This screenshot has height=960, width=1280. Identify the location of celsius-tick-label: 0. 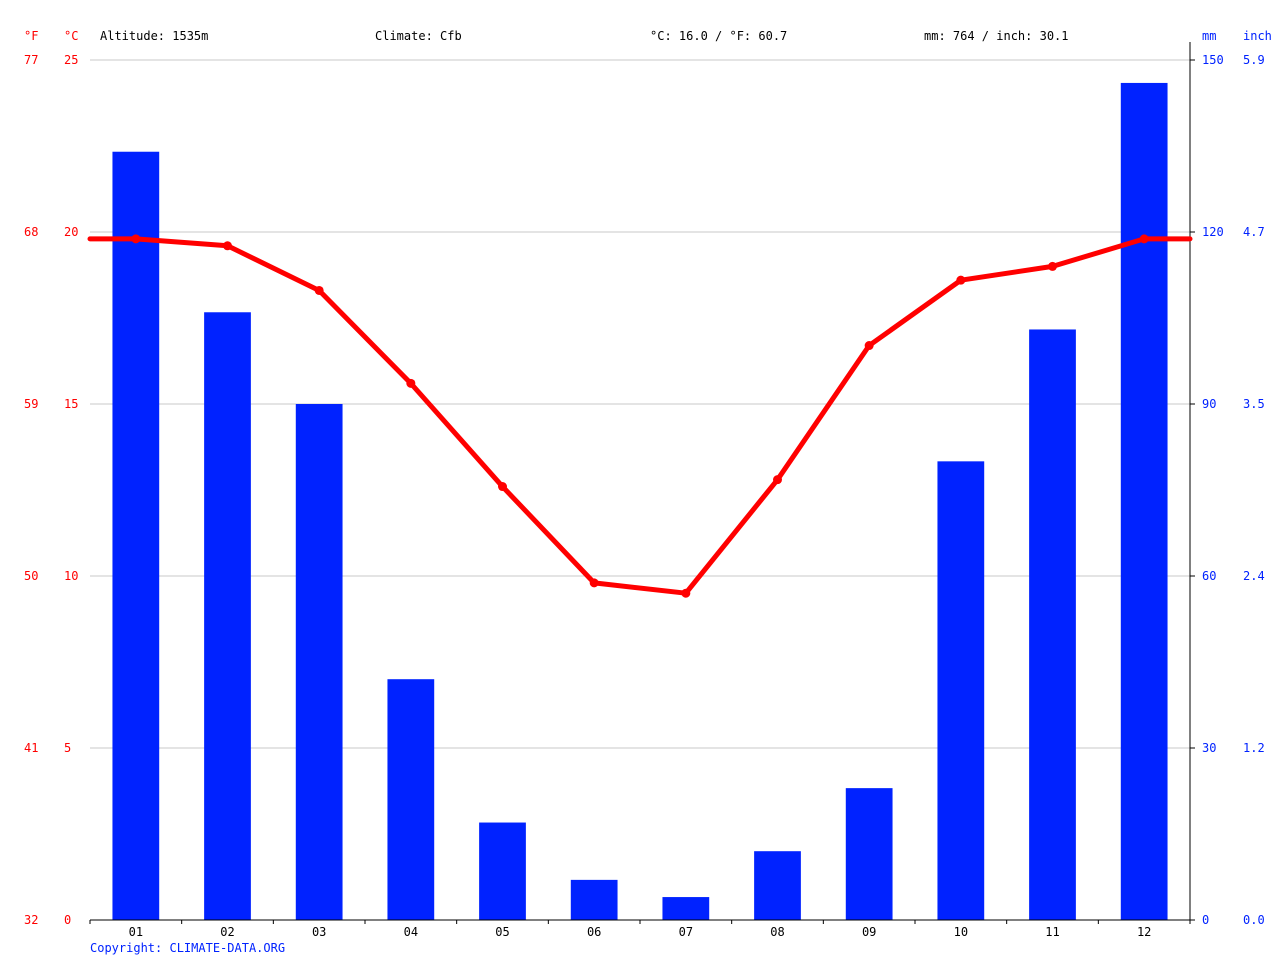
(67, 920).